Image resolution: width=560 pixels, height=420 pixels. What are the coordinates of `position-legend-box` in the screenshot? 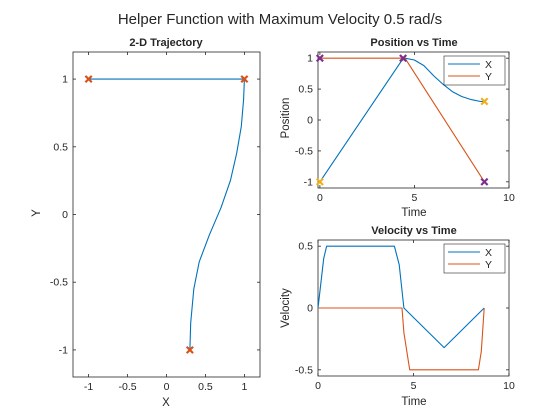 It's located at (474, 70).